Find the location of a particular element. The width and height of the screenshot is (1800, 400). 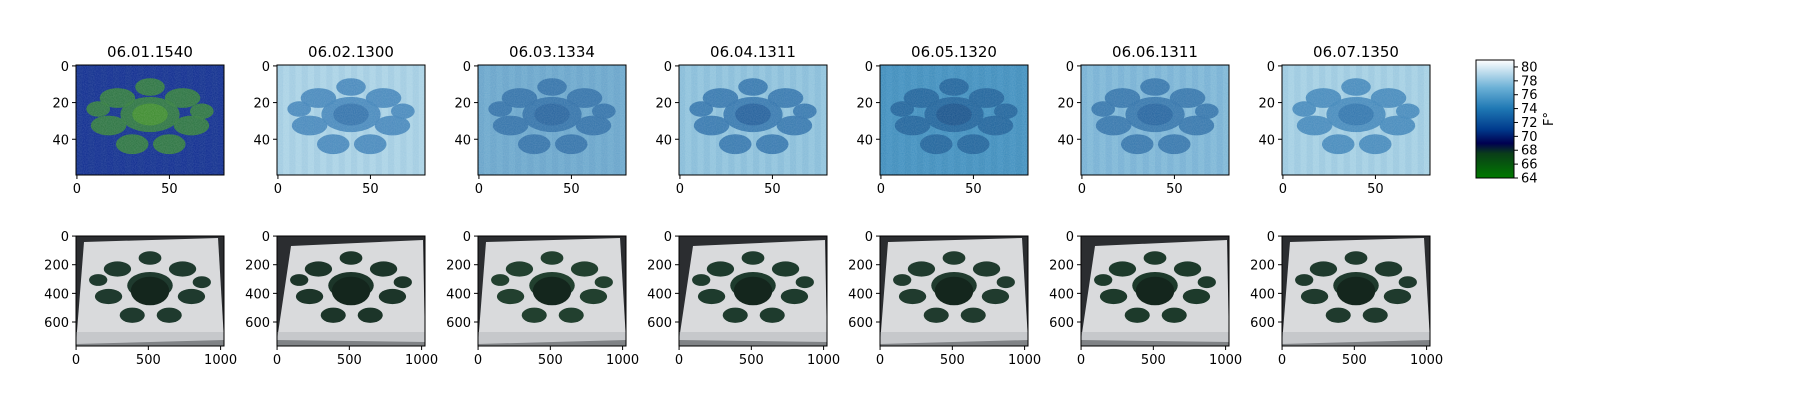

panel-title: 06.01.1540 is located at coordinates (150, 52).